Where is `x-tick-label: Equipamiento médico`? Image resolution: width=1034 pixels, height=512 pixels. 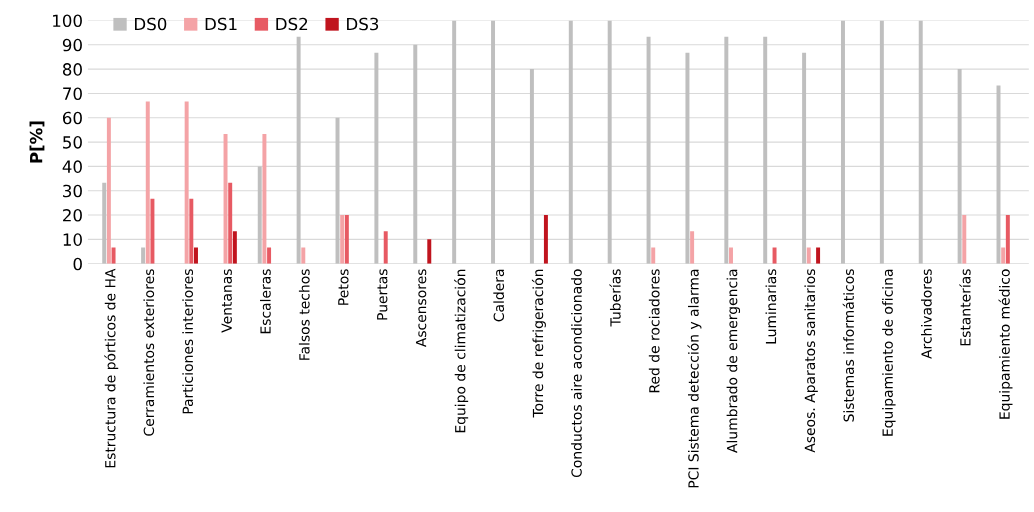 x-tick-label: Equipamiento médico is located at coordinates (1005, 344).